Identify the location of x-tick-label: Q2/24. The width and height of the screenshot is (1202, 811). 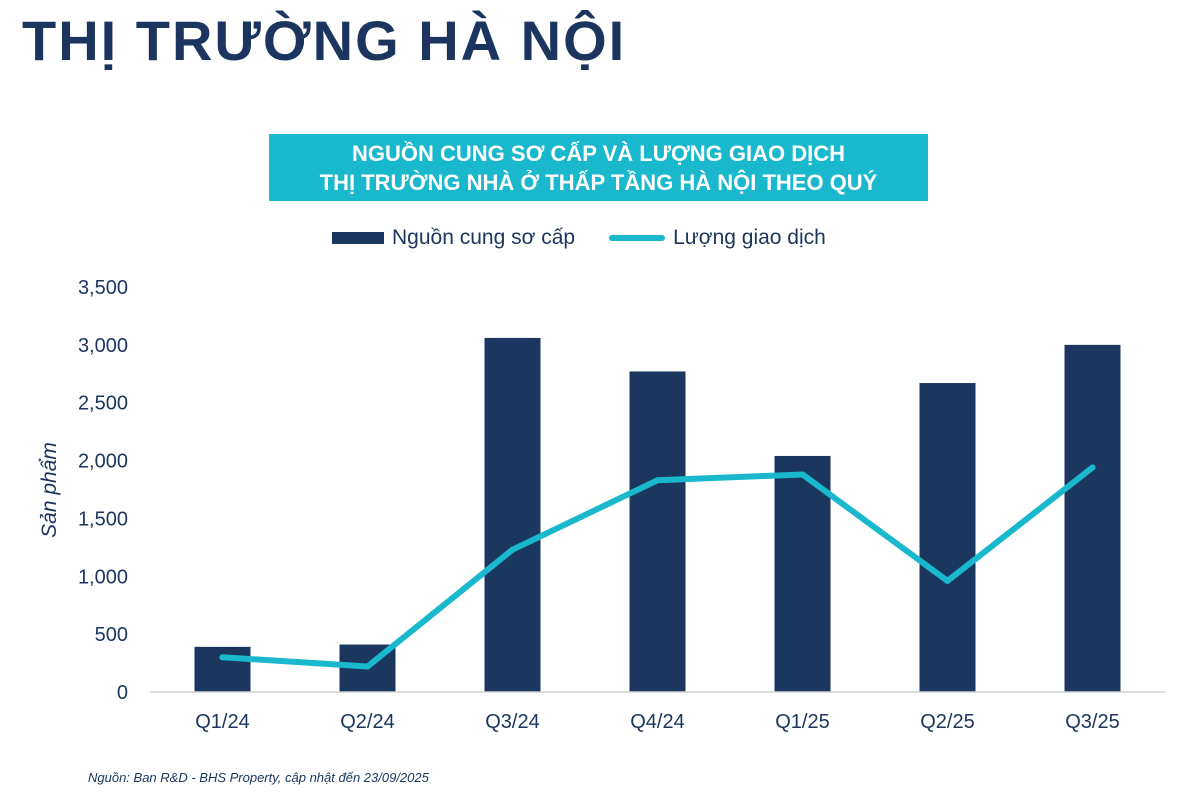
(367, 722).